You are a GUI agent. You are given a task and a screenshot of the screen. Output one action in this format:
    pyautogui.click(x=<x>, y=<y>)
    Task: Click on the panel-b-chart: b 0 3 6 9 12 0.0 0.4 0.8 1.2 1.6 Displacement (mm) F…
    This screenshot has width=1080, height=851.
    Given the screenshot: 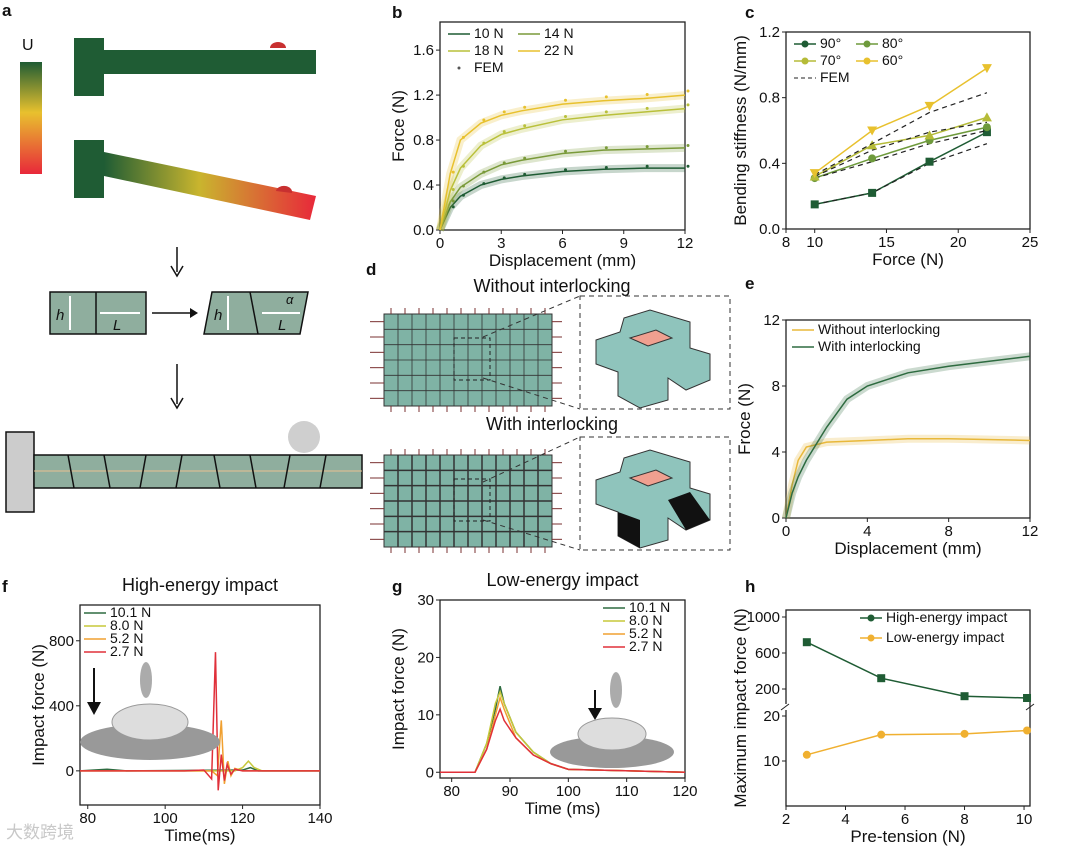 What is the action you would take?
    pyautogui.click(x=541, y=136)
    